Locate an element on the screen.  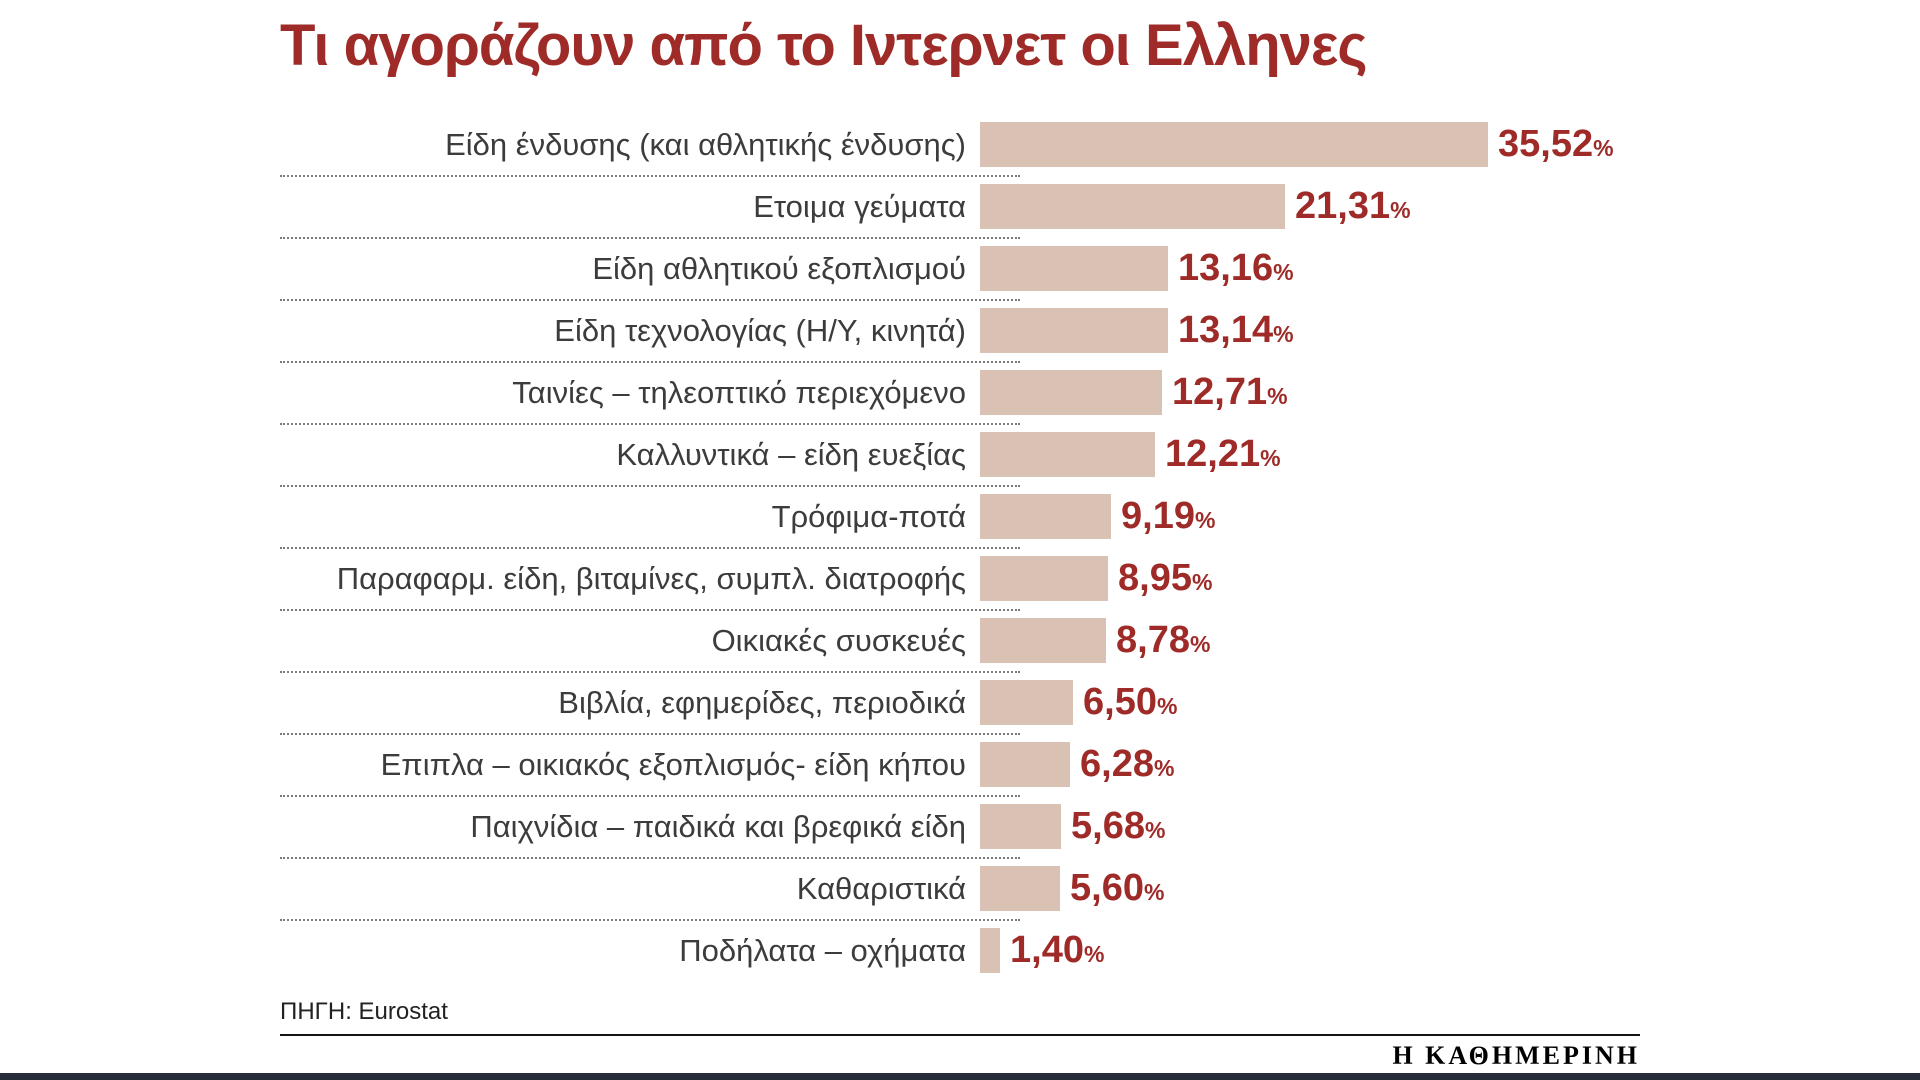
value-label: 6,28% is located at coordinates (1127, 764).